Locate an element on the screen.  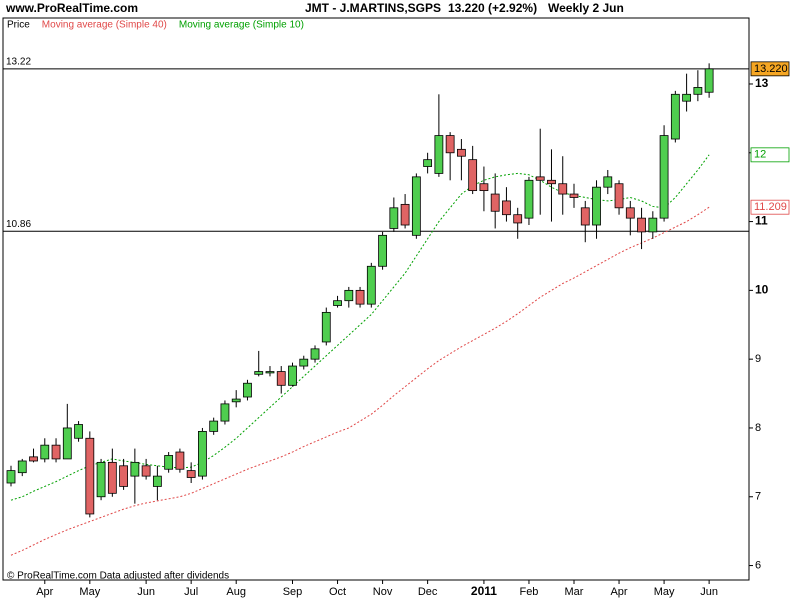
y-tick-label: 9 is located at coordinates (758, 359).